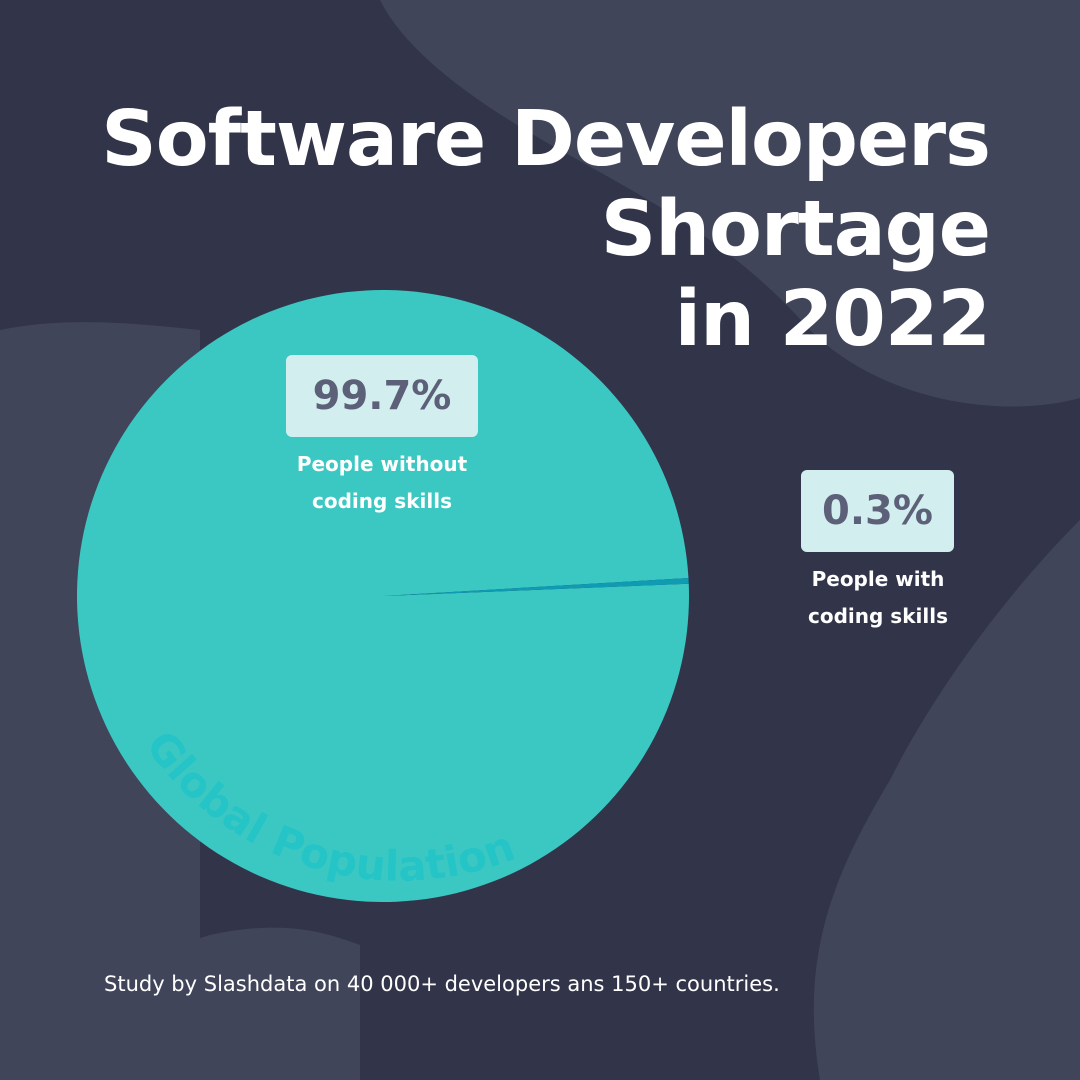  What do you see at coordinates (180, 1003) in the screenshot?
I see `background-blob-bottom` at bounding box center [180, 1003].